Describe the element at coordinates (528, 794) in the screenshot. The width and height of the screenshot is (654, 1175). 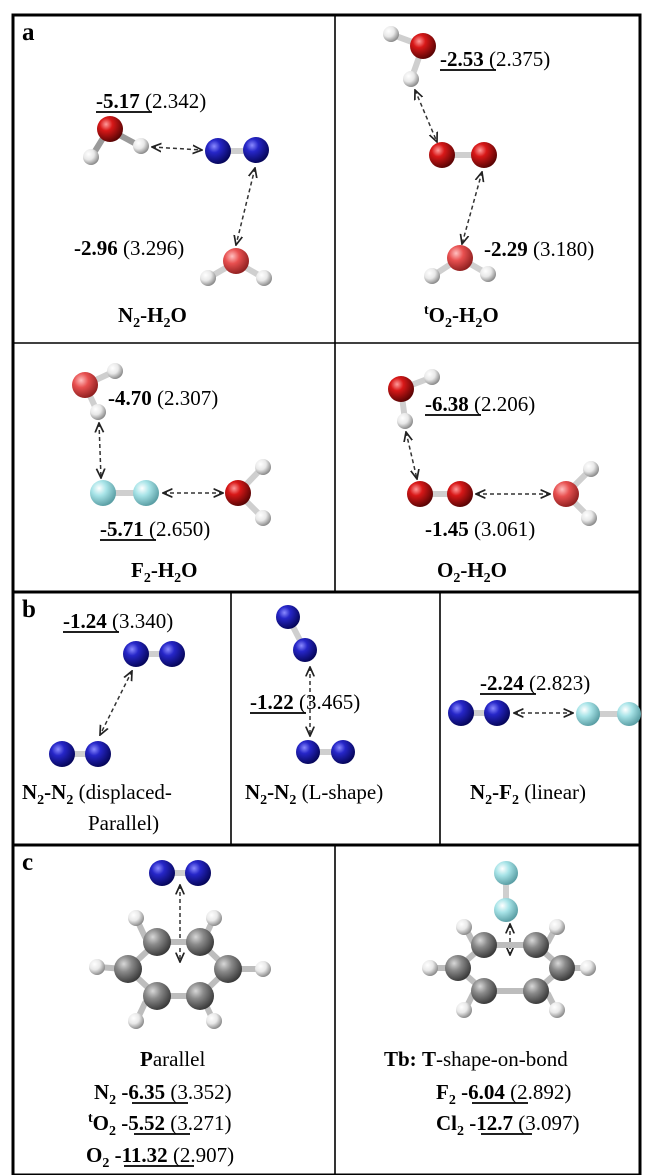
I see `linear-title: N2-F2 (linear)` at that location.